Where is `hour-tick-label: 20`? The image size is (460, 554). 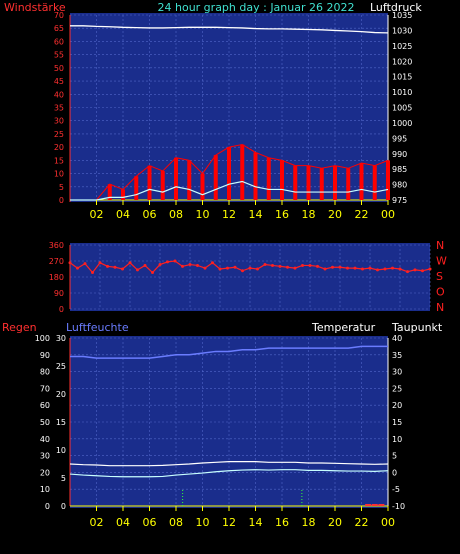
hour-tick-label: 20 is located at coordinates (335, 214).